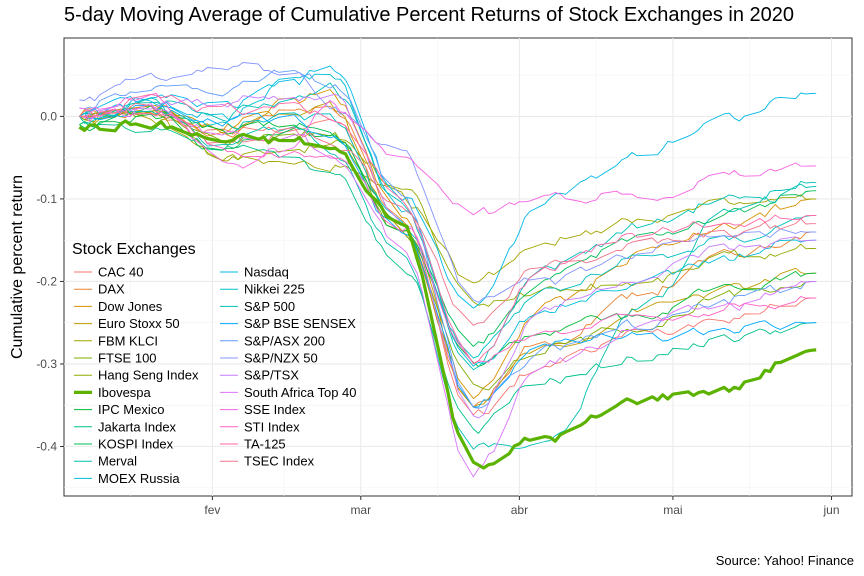 The height and width of the screenshot is (576, 864). I want to click on legend-label: DAX, so click(111, 289).